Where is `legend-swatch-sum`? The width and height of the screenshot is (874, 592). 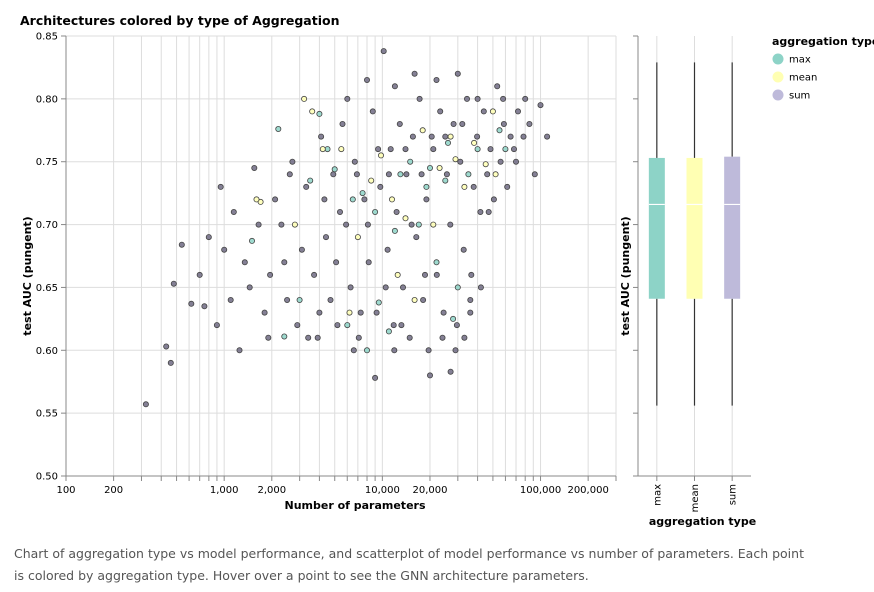
legend-swatch-sum is located at coordinates (778, 95).